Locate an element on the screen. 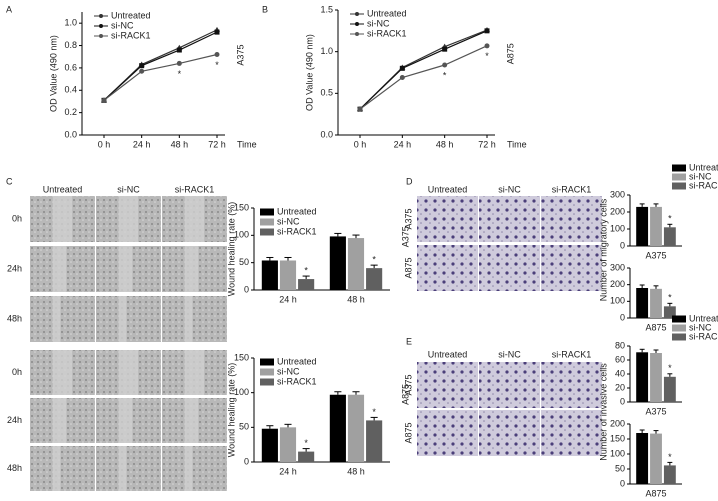  x-tick-label: A375 is located at coordinates (655, 255).